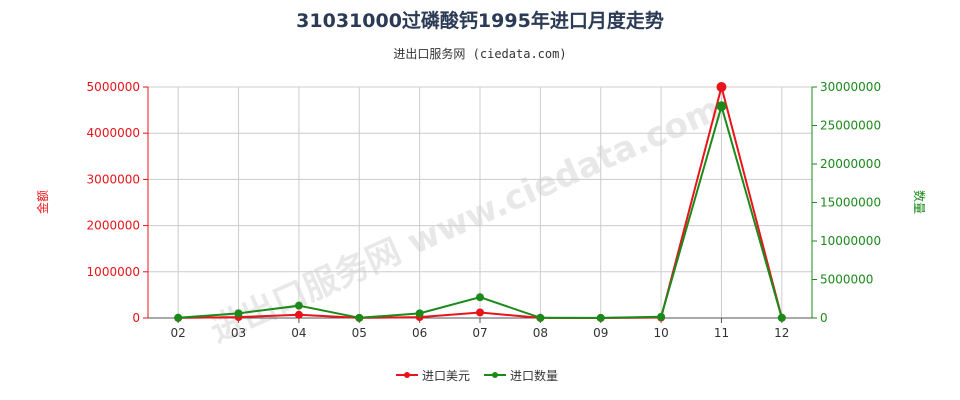  What do you see at coordinates (419, 333) in the screenshot?
I see `x-tick-label: 06` at bounding box center [419, 333].